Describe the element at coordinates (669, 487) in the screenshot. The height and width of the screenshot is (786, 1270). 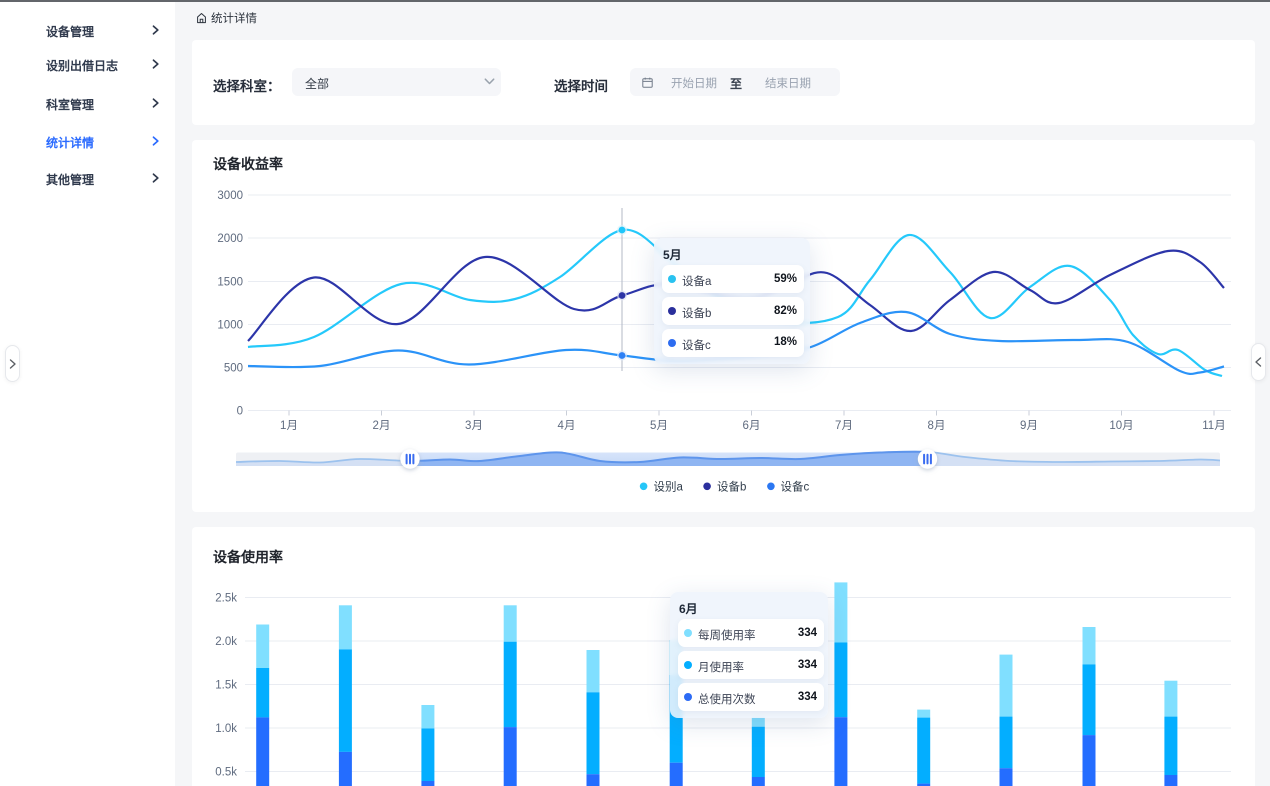
I see `svg-text: 设别a` at that location.